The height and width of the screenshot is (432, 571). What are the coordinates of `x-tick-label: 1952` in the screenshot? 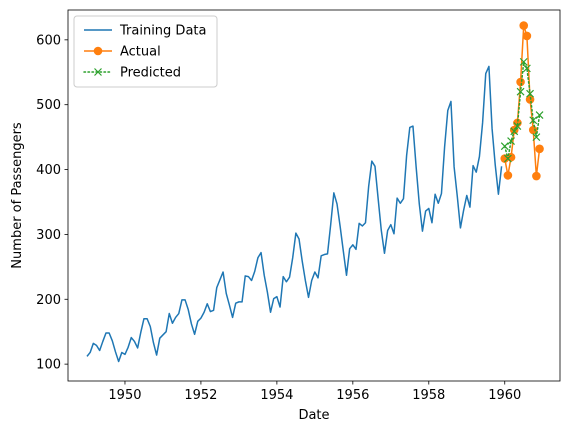 It's located at (200, 395).